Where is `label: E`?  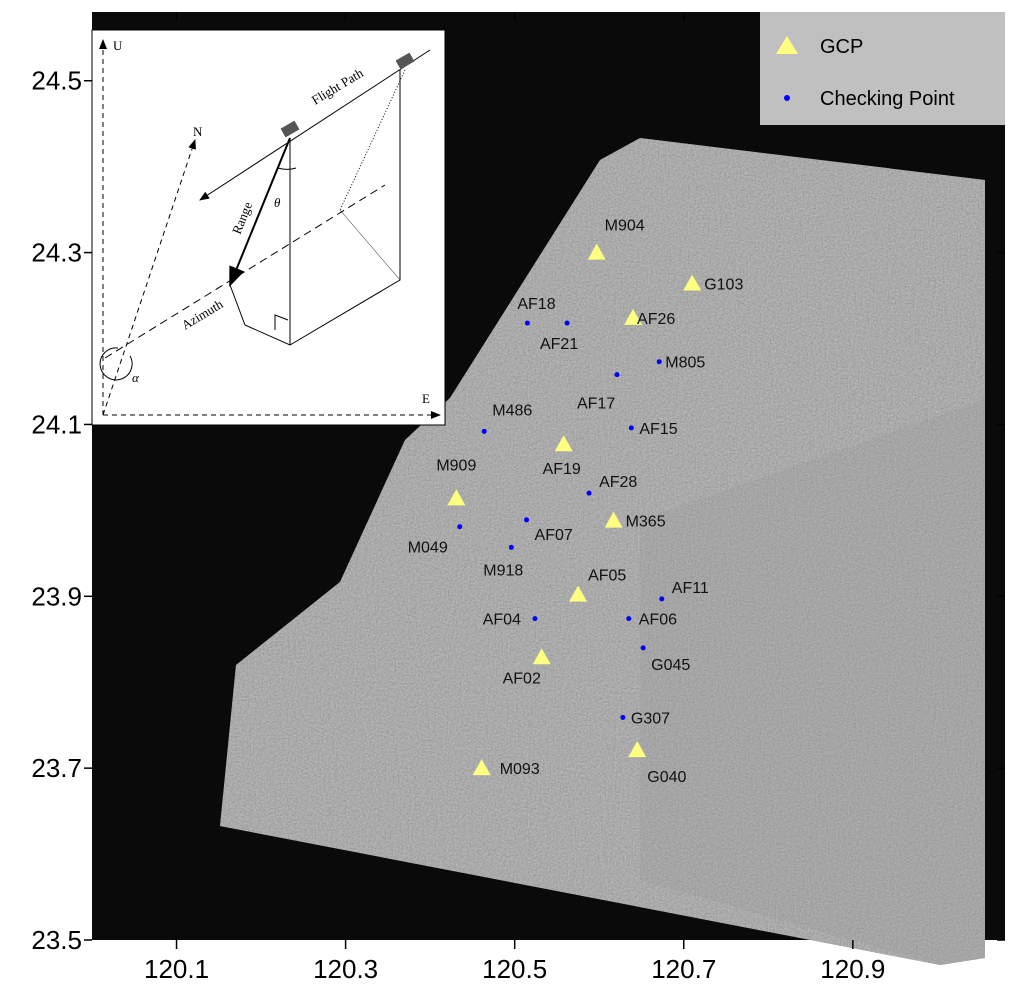 label: E is located at coordinates (426, 398).